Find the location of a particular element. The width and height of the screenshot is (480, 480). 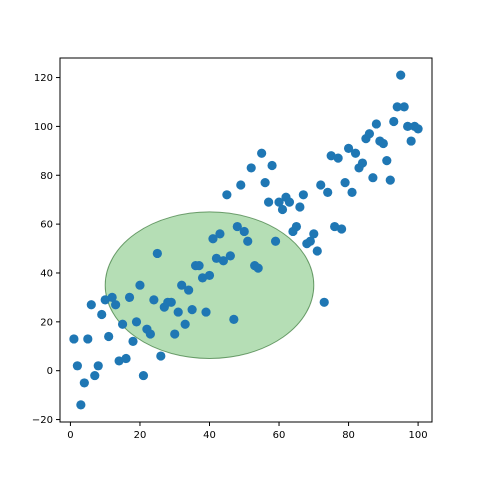

x-tick-label: 20 is located at coordinates (140, 435).